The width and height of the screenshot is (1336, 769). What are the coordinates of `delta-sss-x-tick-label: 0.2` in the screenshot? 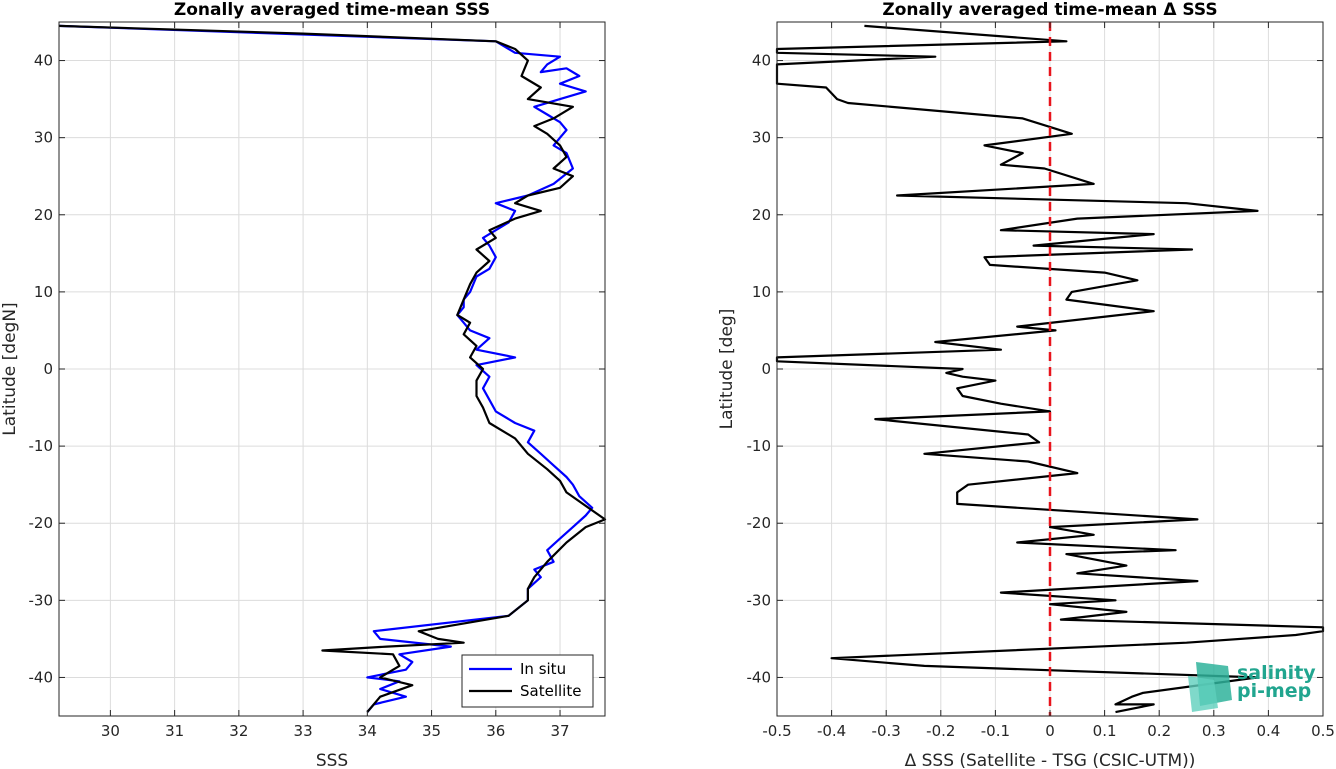 It's located at (1159, 731).